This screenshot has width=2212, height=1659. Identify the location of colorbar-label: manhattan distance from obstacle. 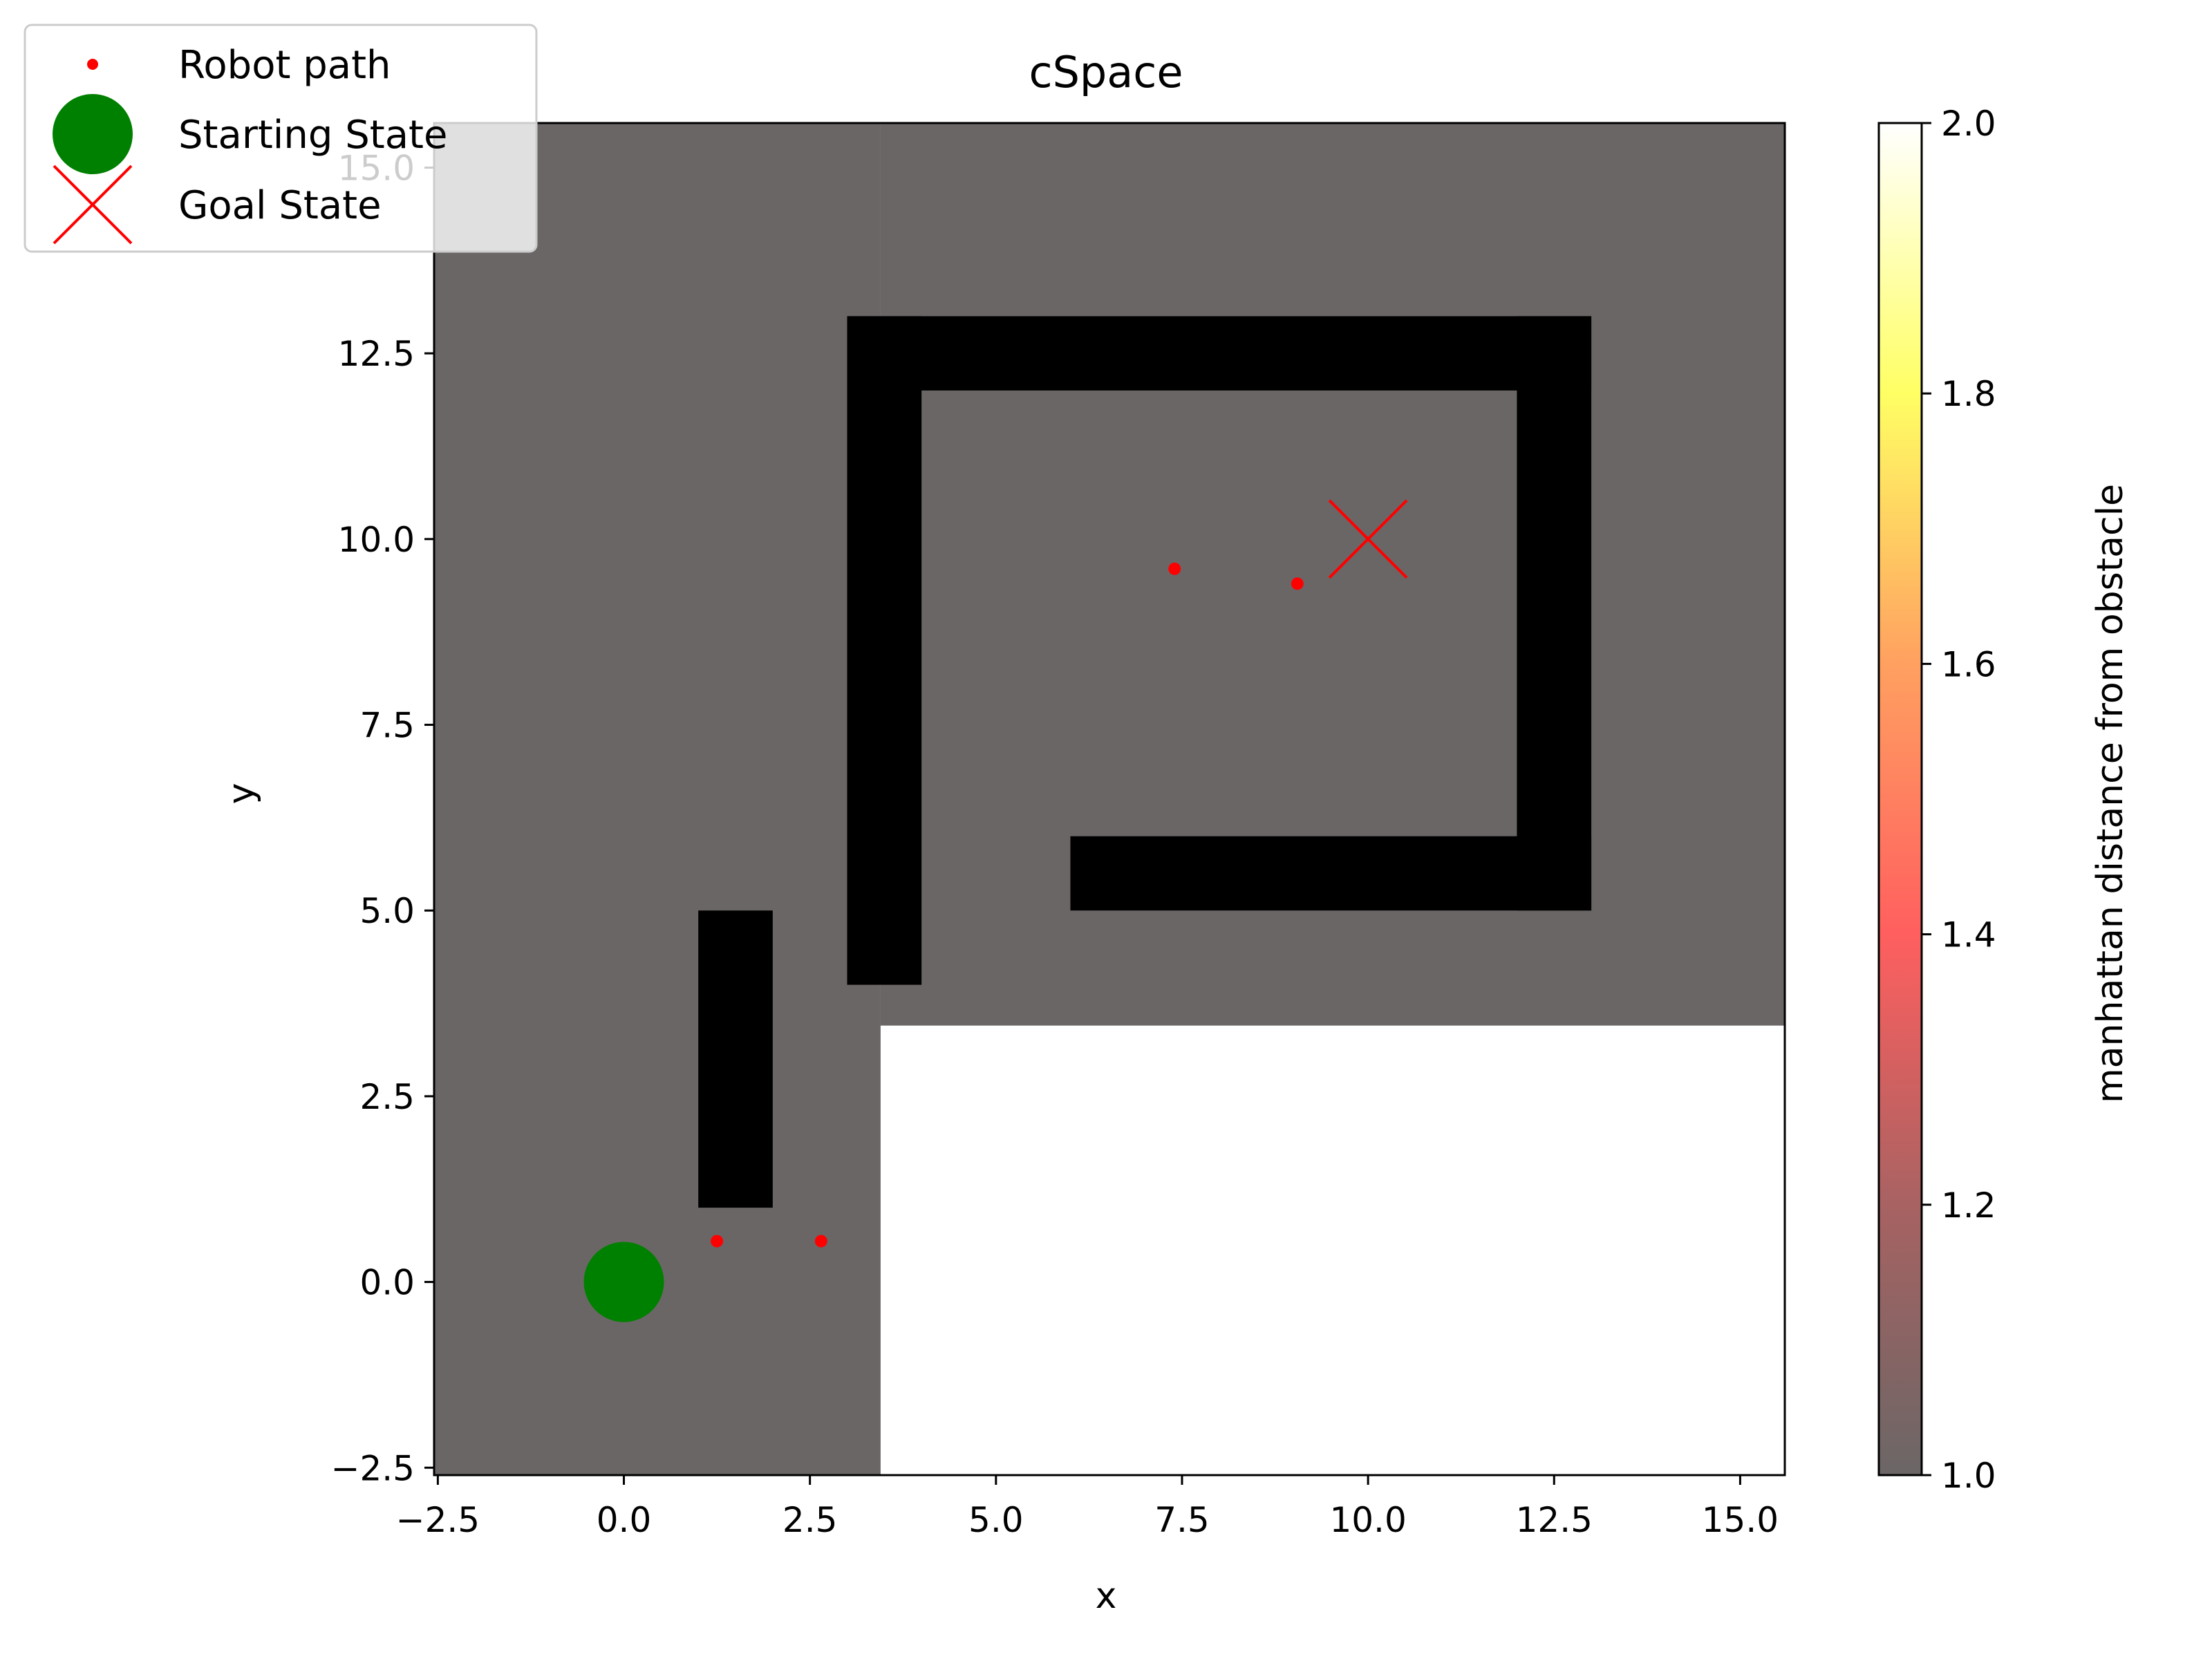
(2110, 793).